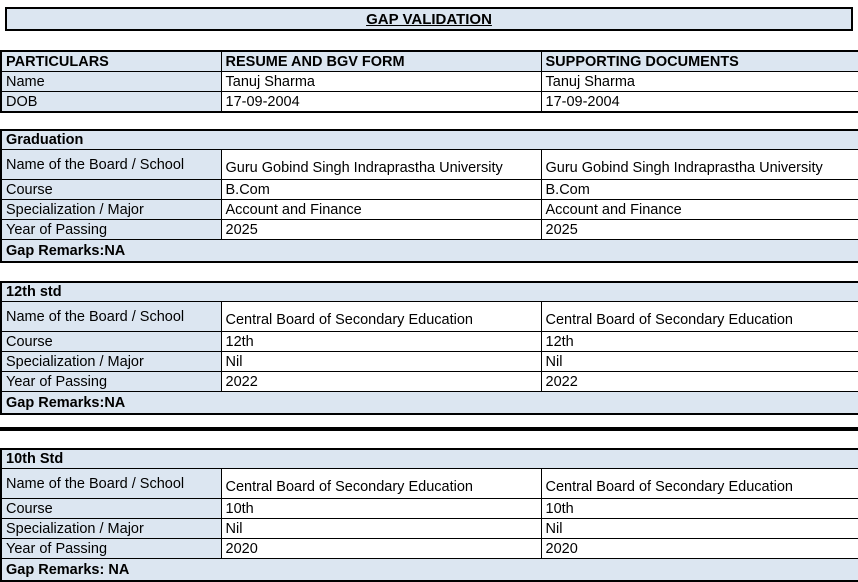  What do you see at coordinates (381, 229) in the screenshot?
I see `resume-value-year: 2025` at bounding box center [381, 229].